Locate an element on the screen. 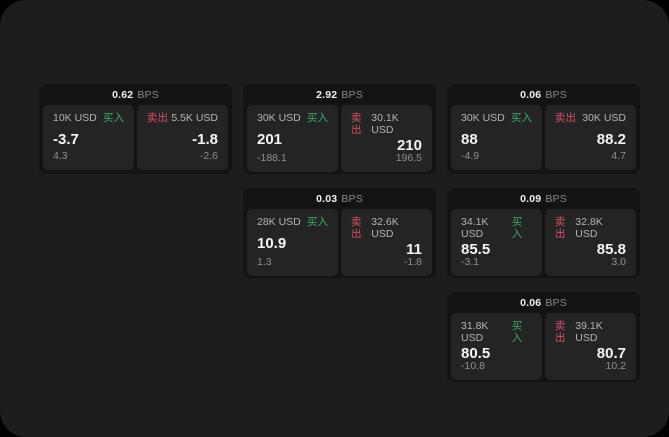  buy-price: 85.5 is located at coordinates (476, 250).